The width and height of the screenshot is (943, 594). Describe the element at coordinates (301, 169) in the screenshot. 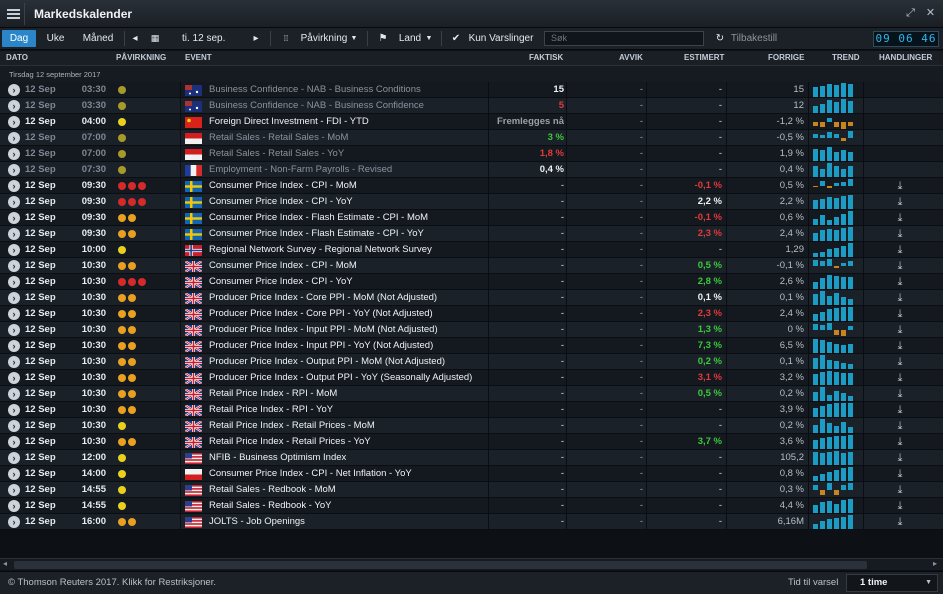

I see `row-event: Employment - Non-Farm Payrolls - Revised` at that location.